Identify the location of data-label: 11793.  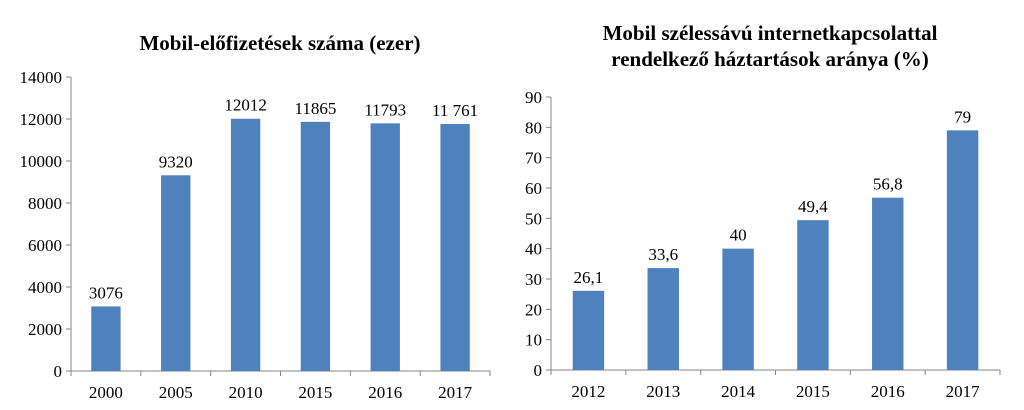
(385, 109).